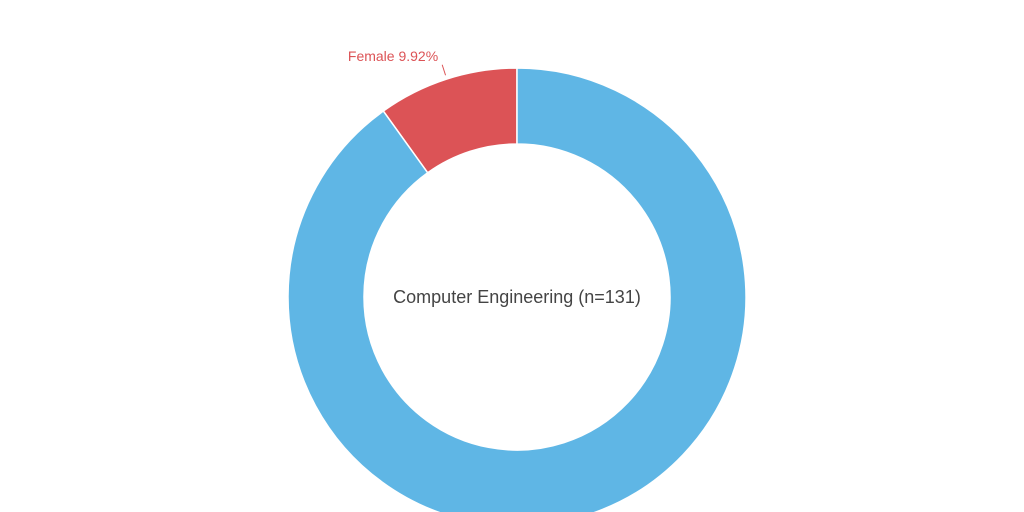  Describe the element at coordinates (444, 70) in the screenshot. I see `leader-line` at that location.